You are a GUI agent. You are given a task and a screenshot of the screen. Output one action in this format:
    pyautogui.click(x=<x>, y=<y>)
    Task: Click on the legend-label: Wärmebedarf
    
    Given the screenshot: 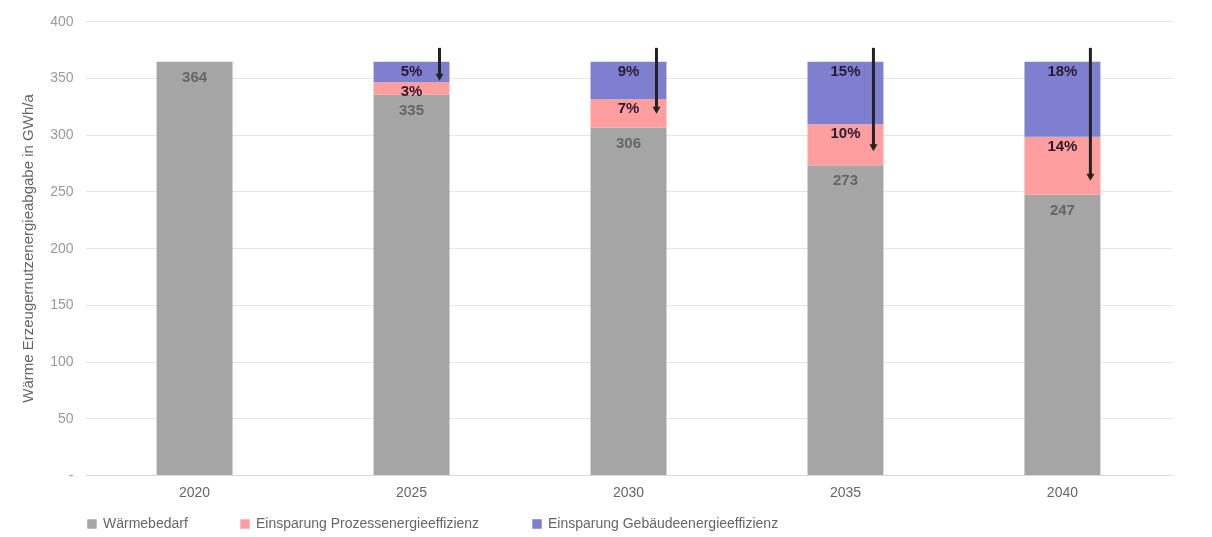 What is the action you would take?
    pyautogui.click(x=145, y=523)
    